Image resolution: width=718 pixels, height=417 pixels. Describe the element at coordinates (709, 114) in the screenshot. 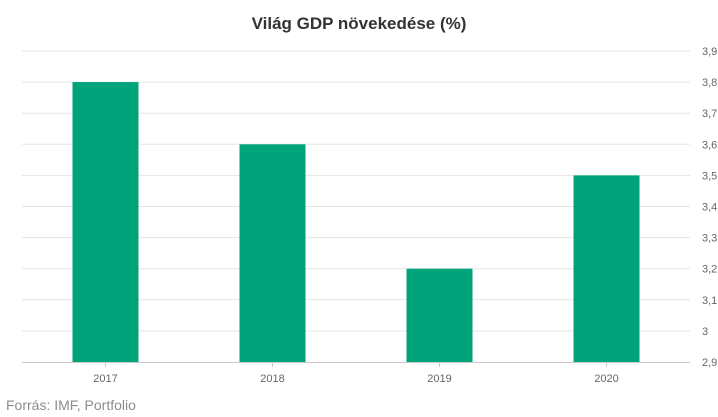

I see `y-tick-label: 3,7` at that location.